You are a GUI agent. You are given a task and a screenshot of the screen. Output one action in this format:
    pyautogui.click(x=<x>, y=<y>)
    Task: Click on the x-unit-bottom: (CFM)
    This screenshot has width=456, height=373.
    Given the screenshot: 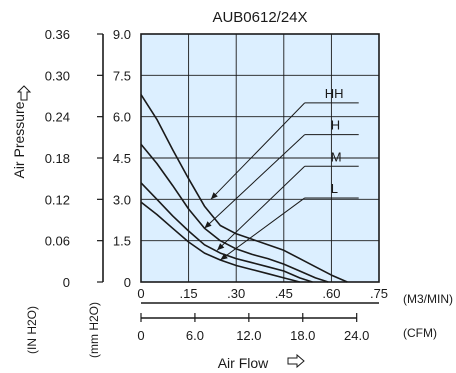 What is the action you would take?
    pyautogui.click(x=420, y=333)
    